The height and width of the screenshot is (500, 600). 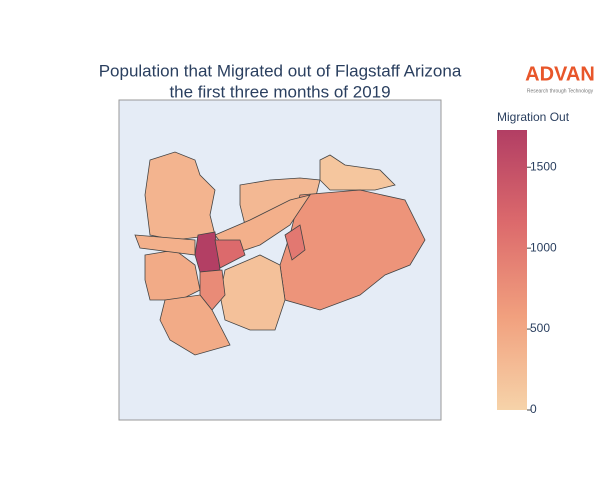 What do you see at coordinates (560, 74) in the screenshot?
I see `logo-name: ADVAN` at bounding box center [560, 74].